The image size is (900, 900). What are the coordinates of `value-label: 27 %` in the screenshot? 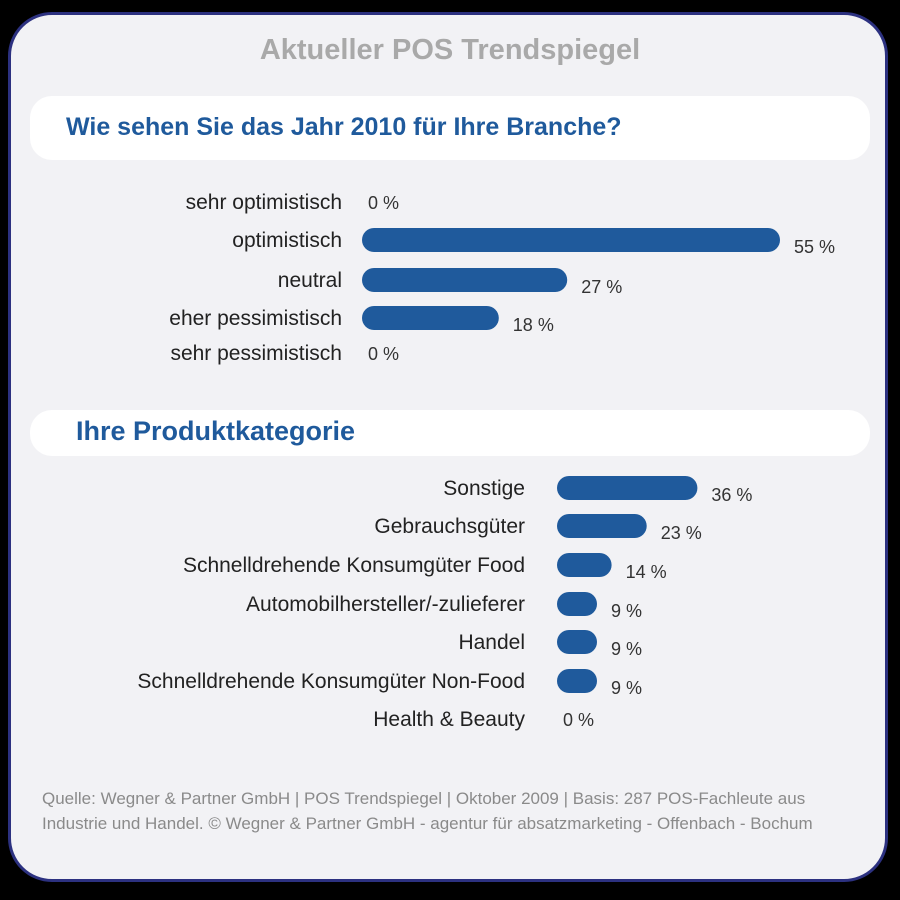 It's located at (601, 287).